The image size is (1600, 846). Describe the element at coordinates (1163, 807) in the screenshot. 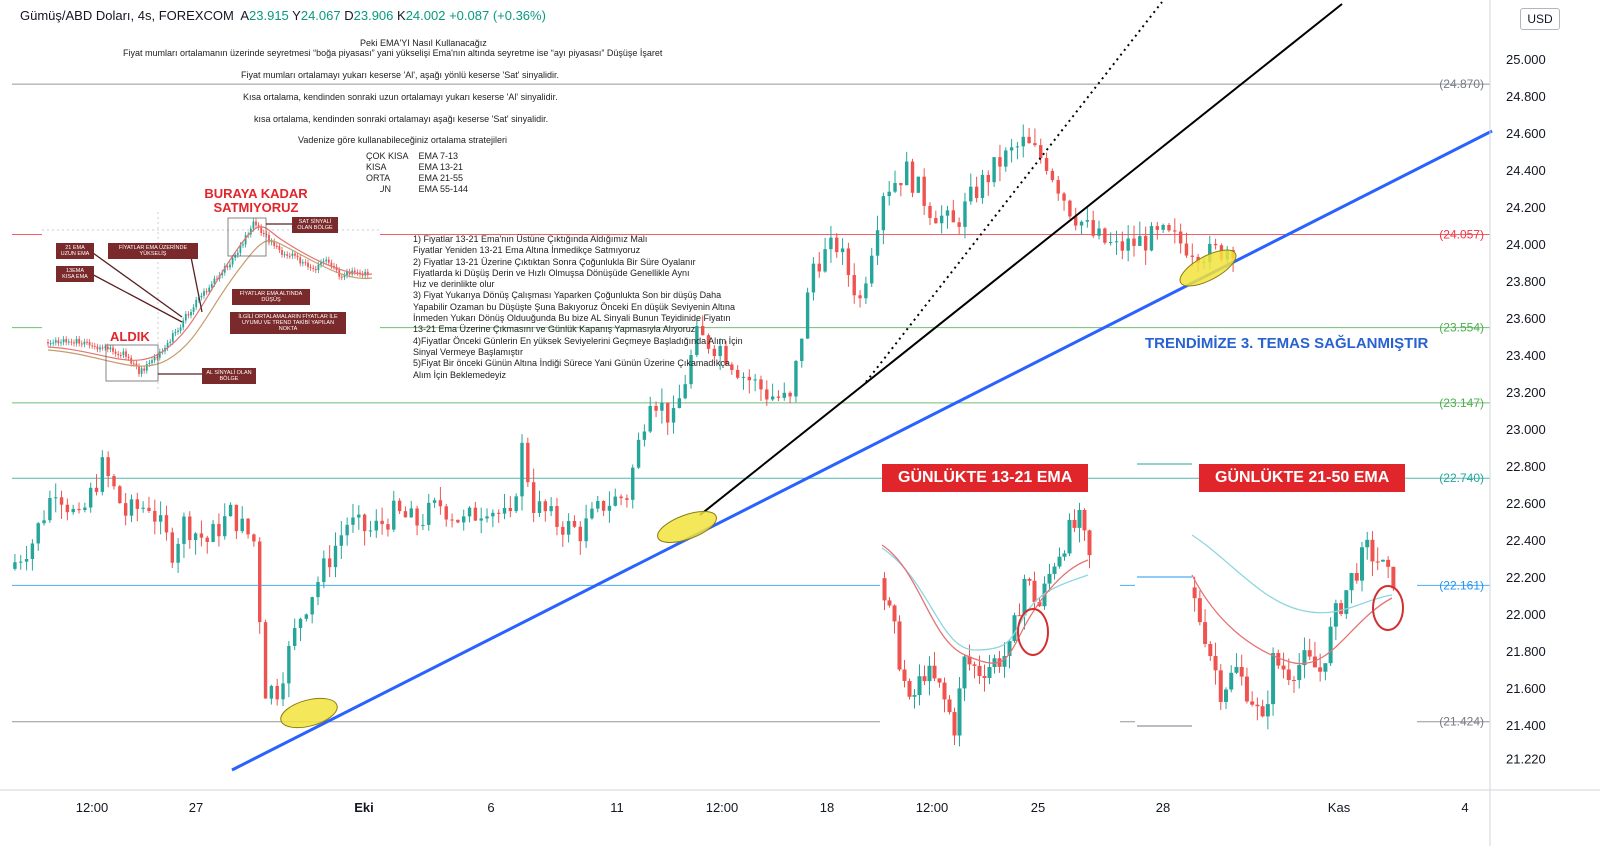

I see `x-tick-label: 28` at that location.